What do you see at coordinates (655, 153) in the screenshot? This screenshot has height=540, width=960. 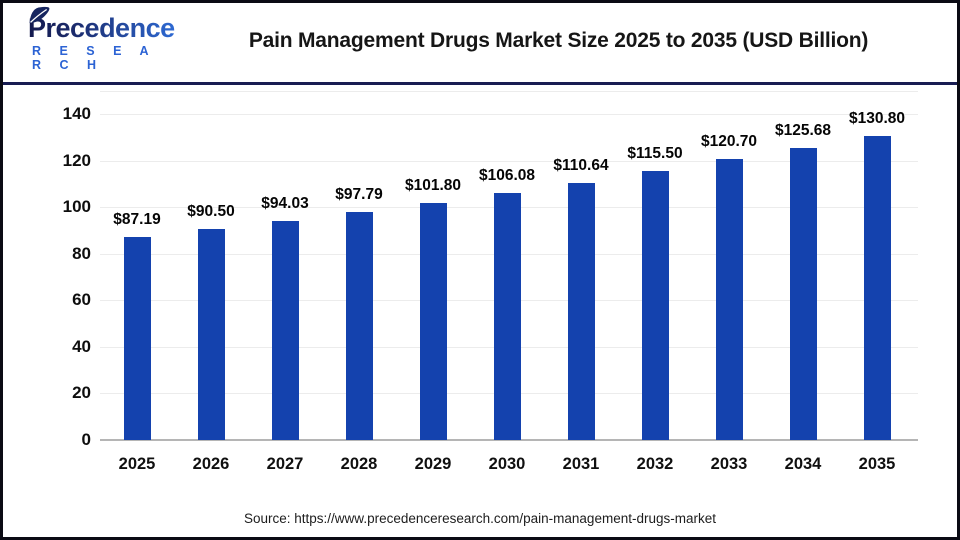 I see `bar-value-label: $115.50` at bounding box center [655, 153].